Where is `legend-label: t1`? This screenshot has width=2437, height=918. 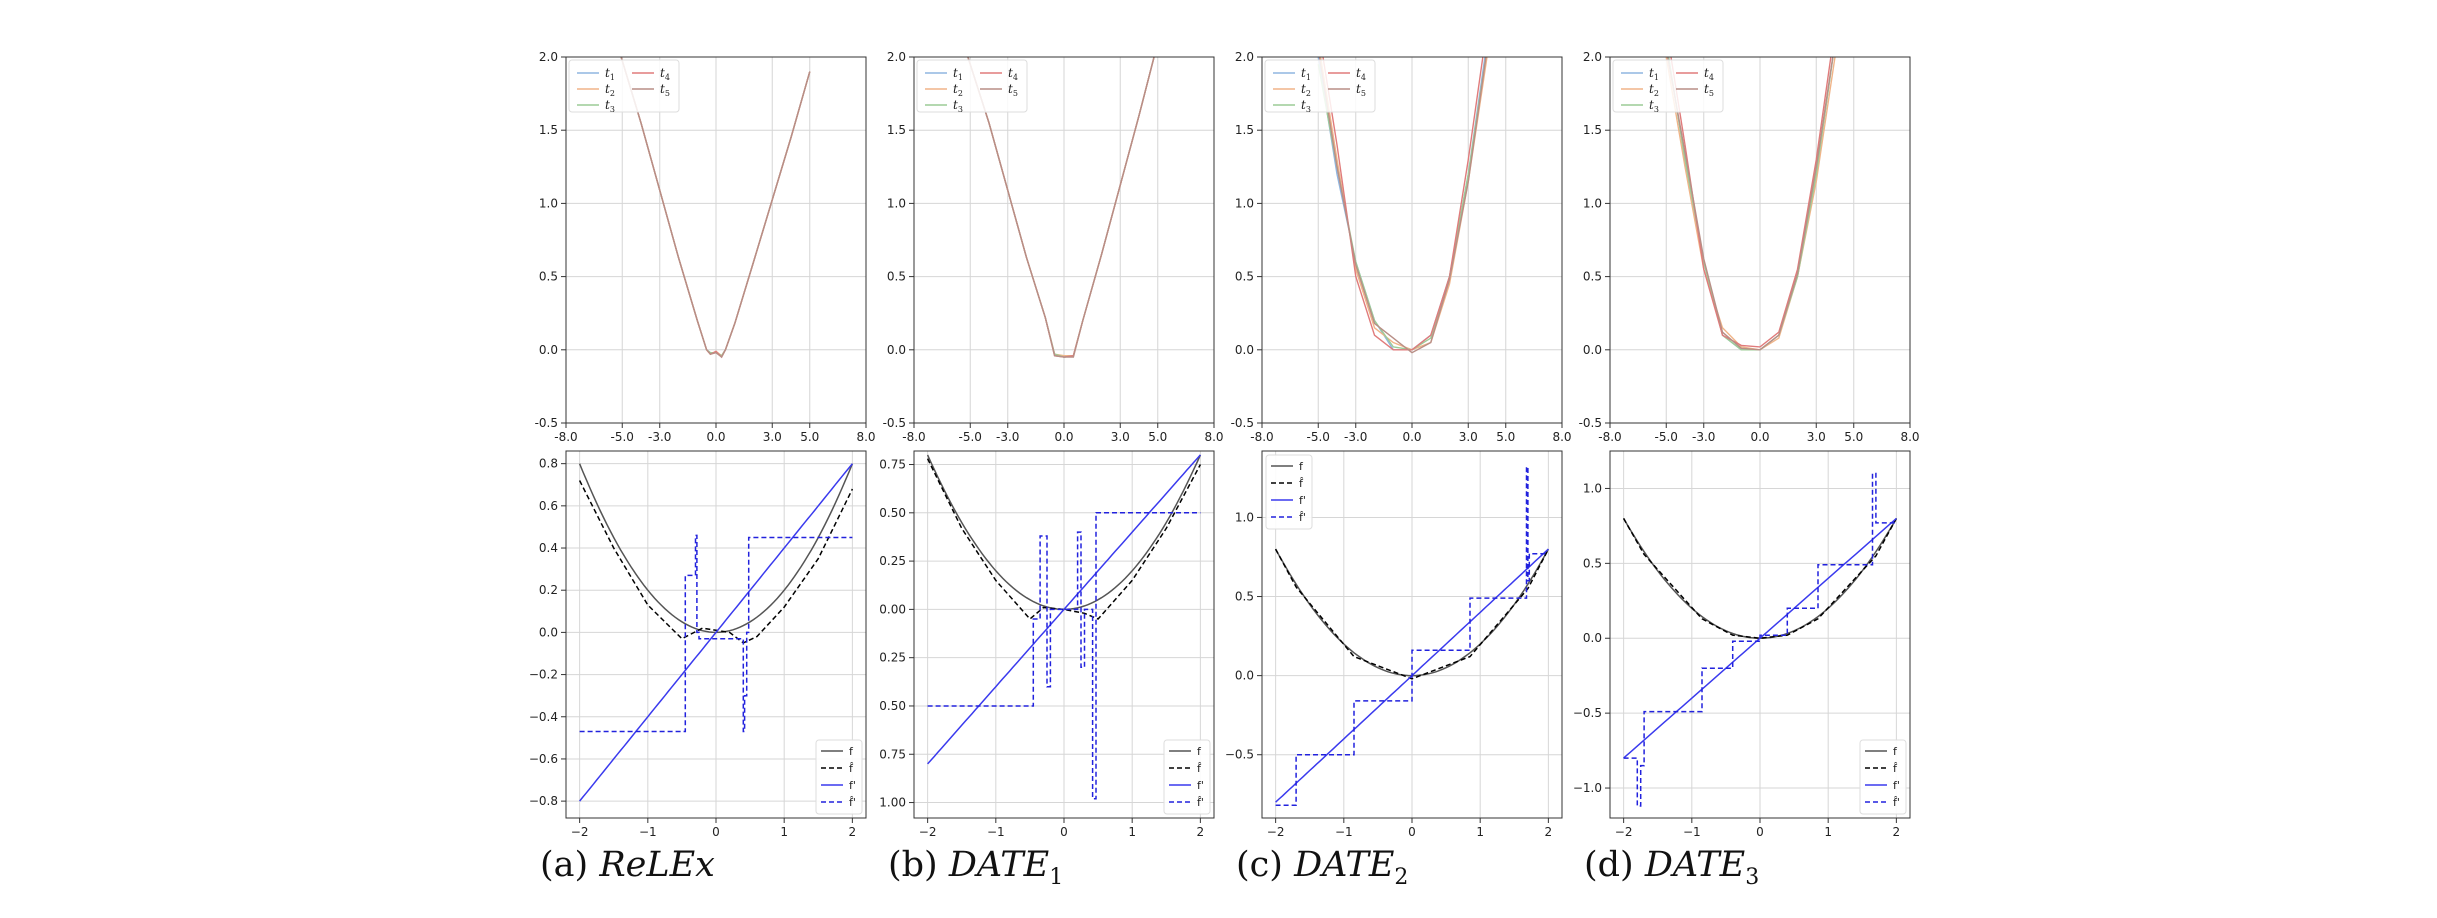 legend-label: t1 is located at coordinates (958, 74).